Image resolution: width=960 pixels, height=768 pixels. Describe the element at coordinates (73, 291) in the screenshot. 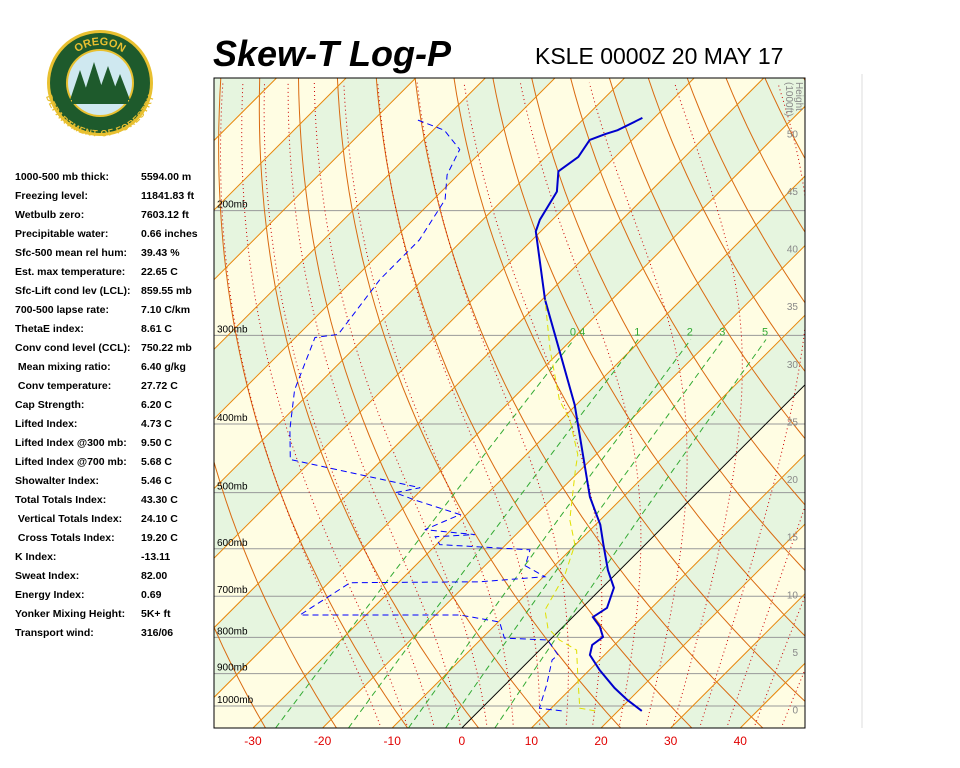

I see `stat-label: Sfc-Lift cond lev (LCL):` at that location.